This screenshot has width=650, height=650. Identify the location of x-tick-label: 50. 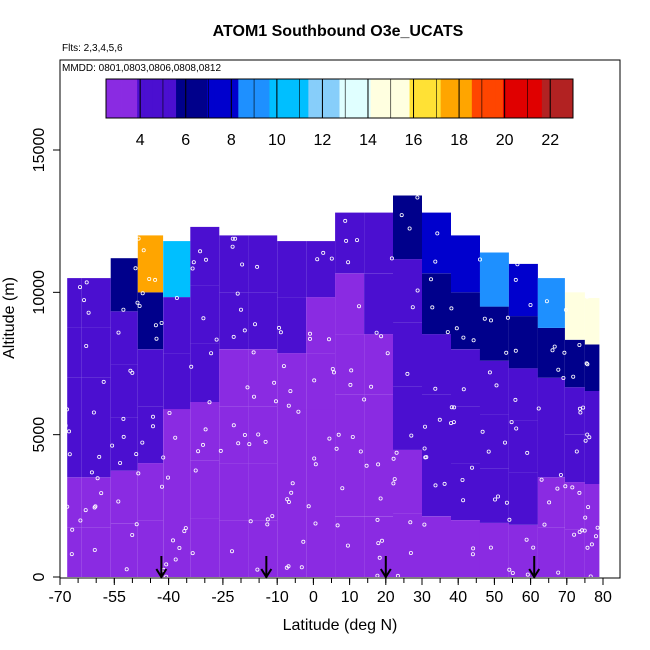
(495, 597).